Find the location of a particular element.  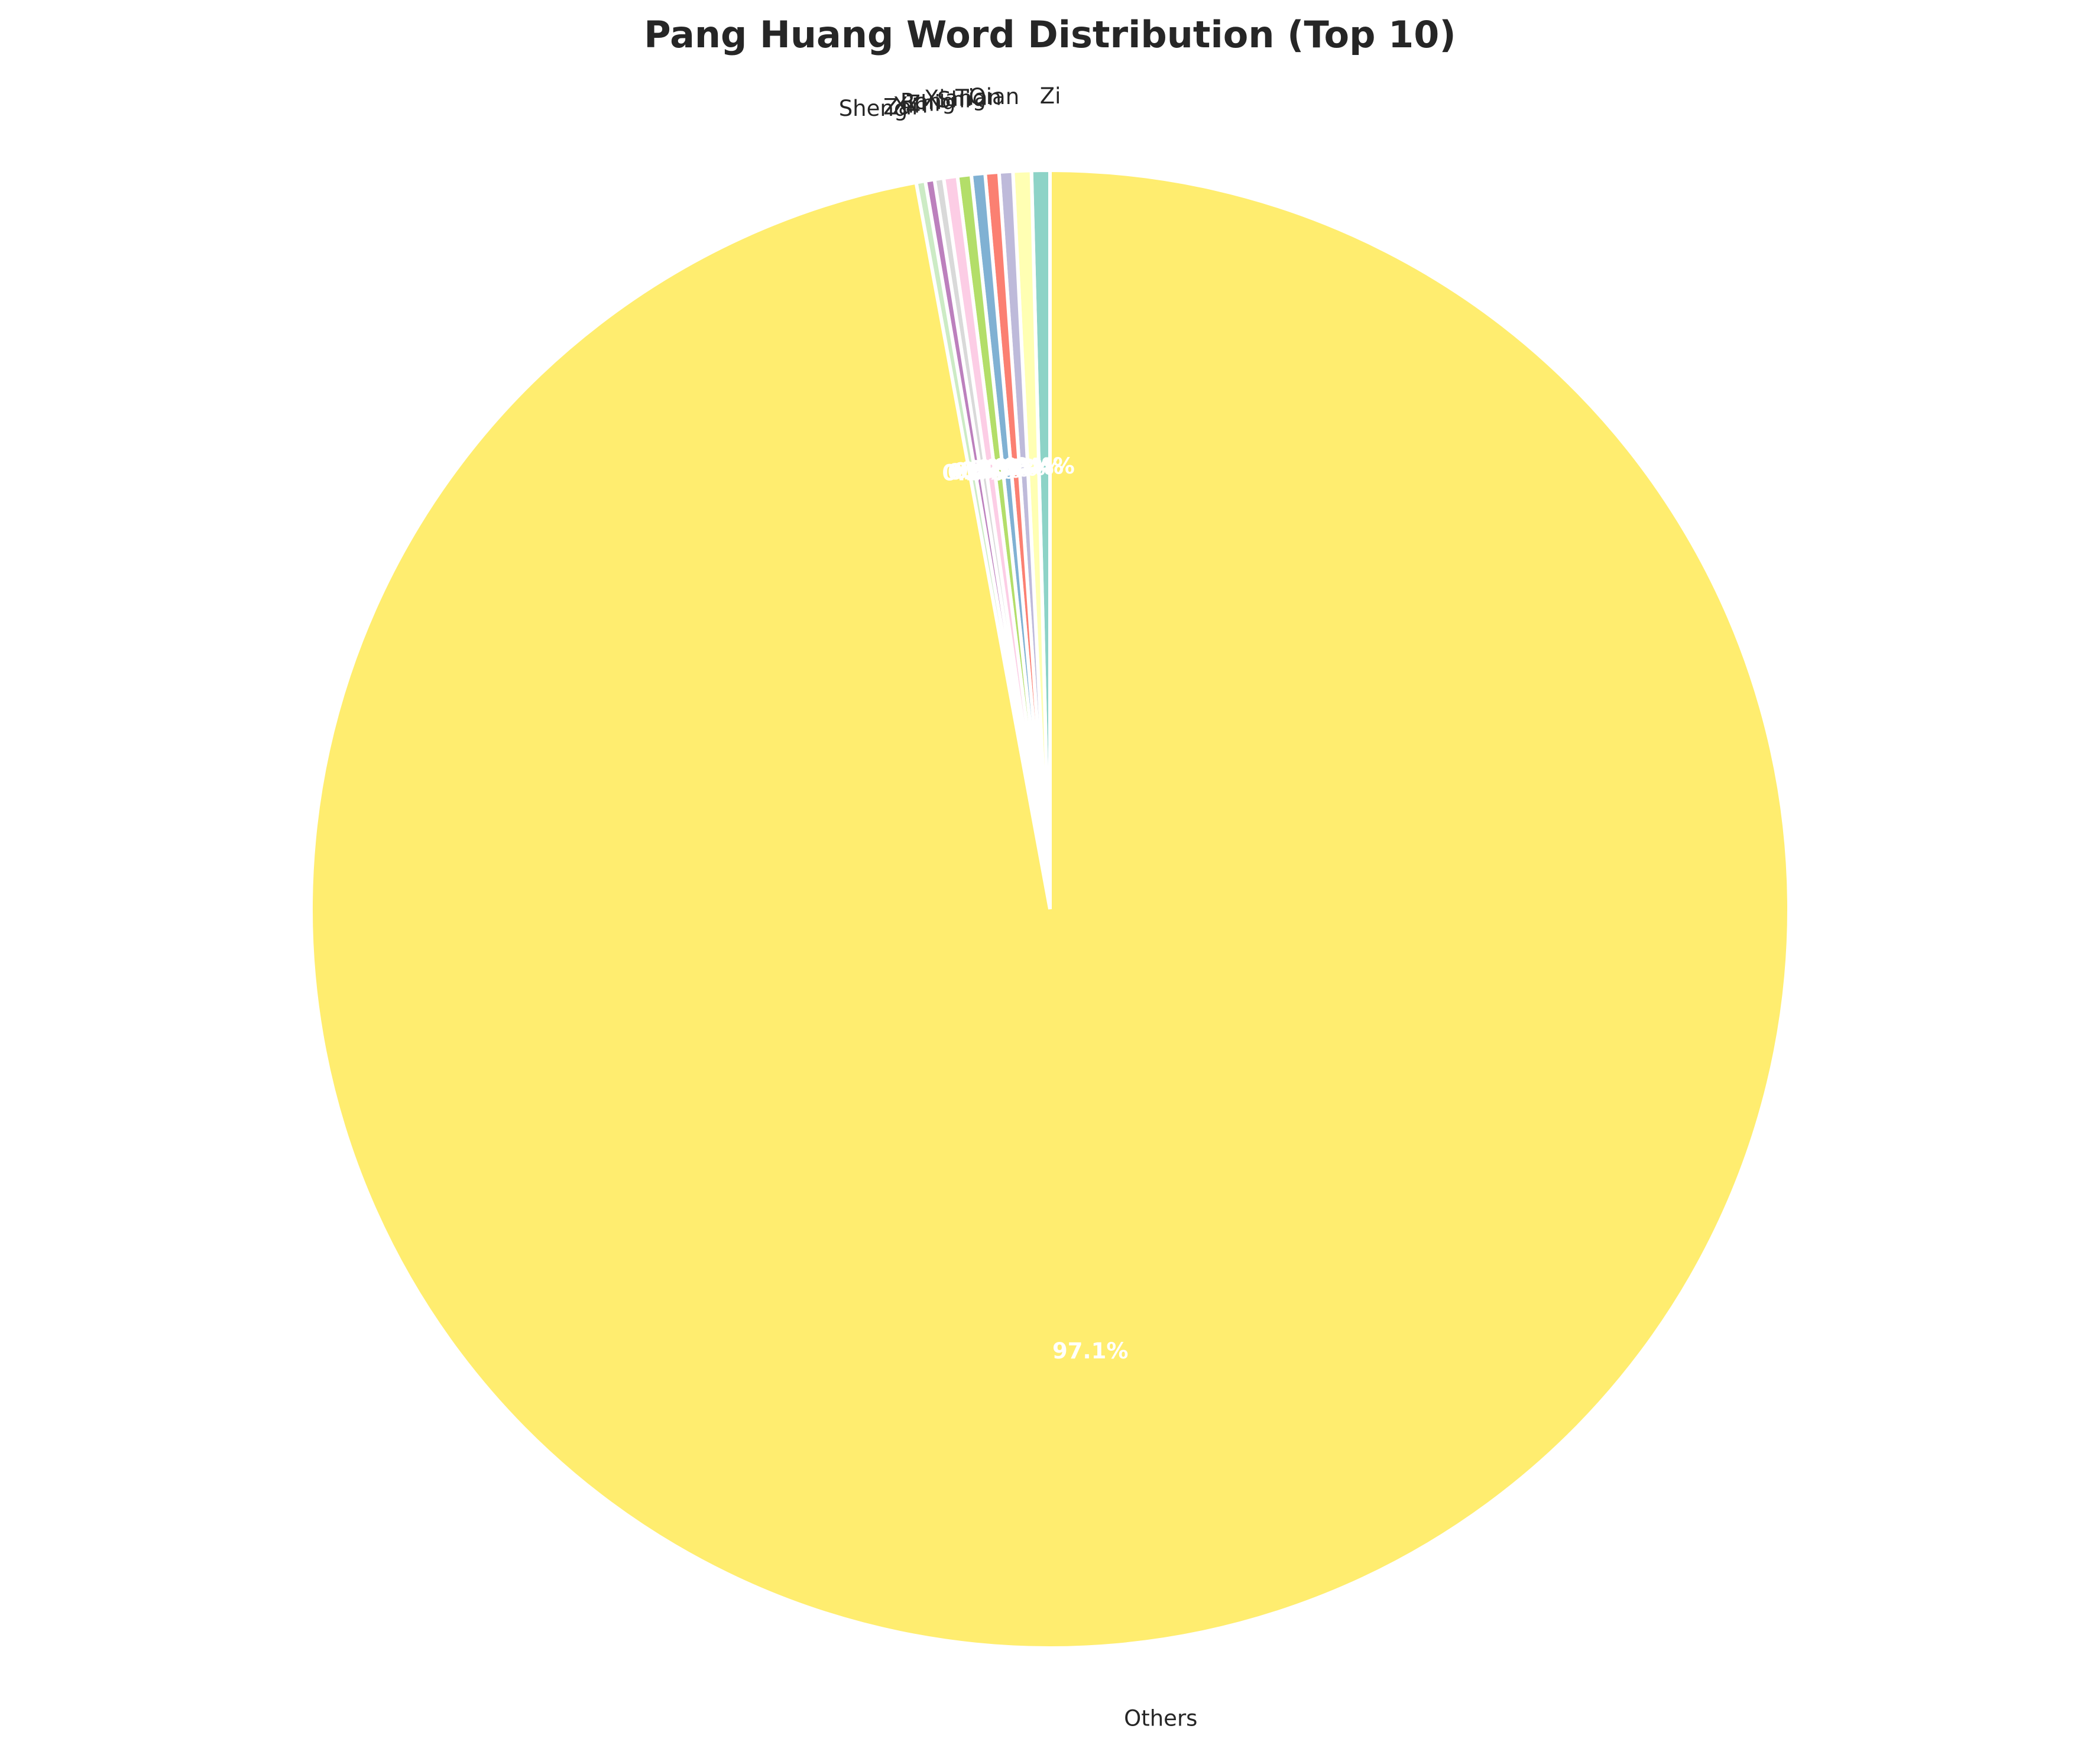

pct-label-others: 97.1% is located at coordinates (1090, 1351).